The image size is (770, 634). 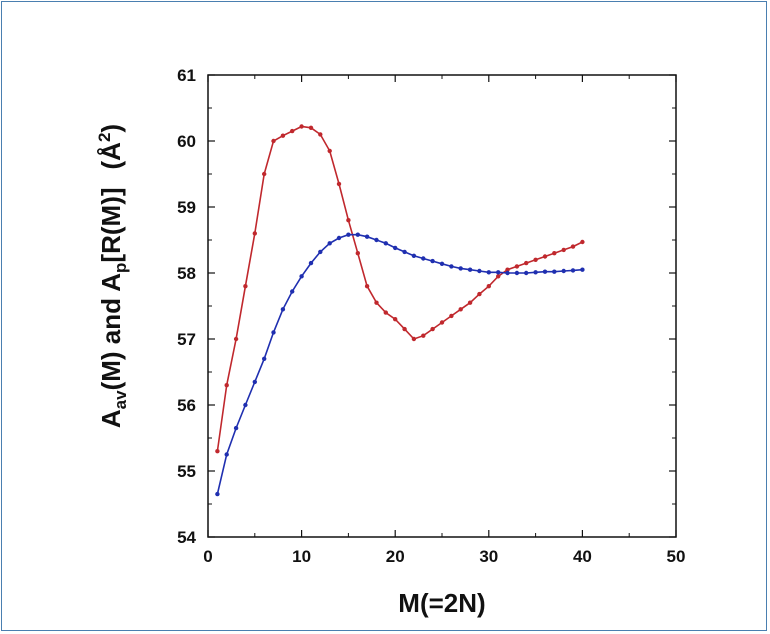 I want to click on y-title-part: [R(M)], so click(x=111, y=224).